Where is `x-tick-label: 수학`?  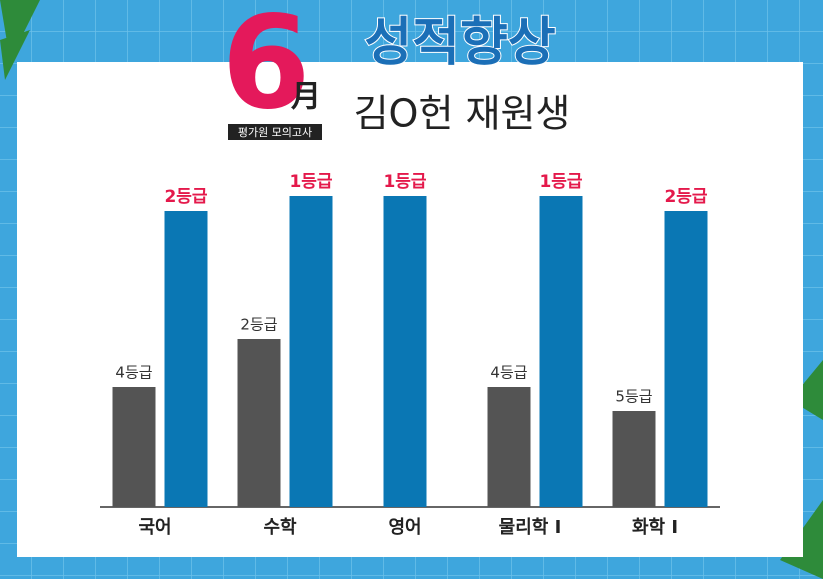 x-tick-label: 수학 is located at coordinates (280, 527).